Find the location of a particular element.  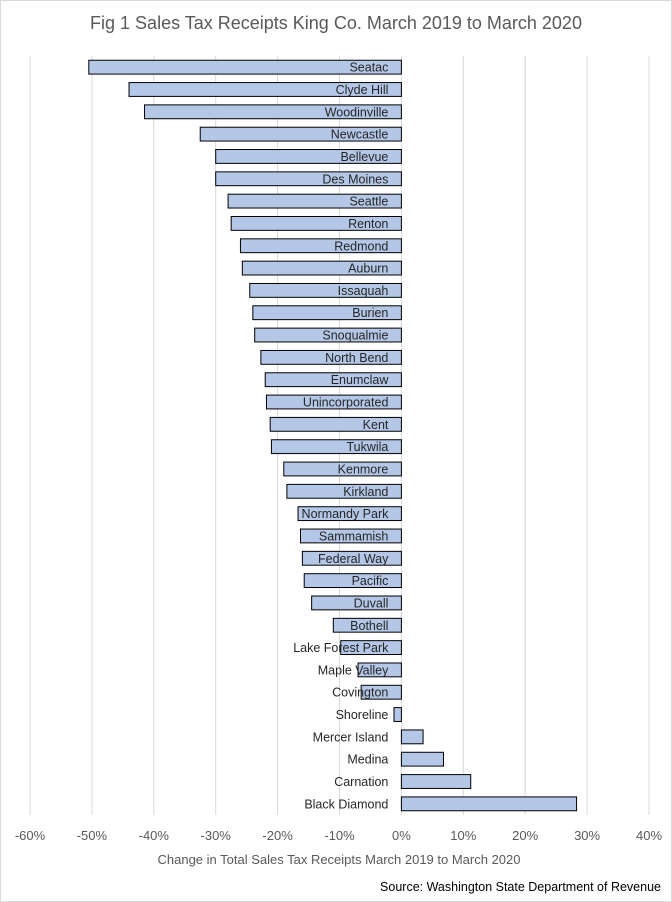

category-label: Kenmore is located at coordinates (363, 469).